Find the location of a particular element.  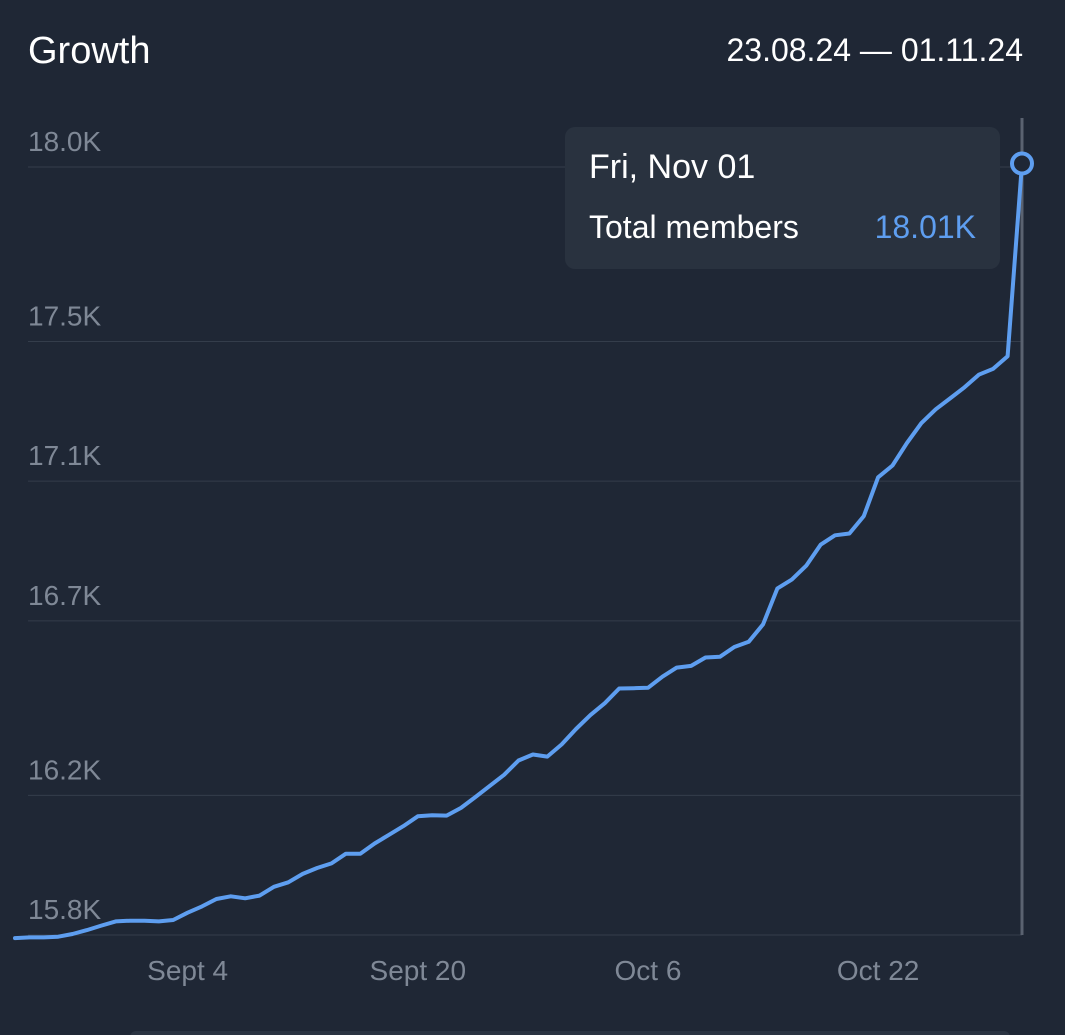

y-tick-label: 18.0K is located at coordinates (64, 141).